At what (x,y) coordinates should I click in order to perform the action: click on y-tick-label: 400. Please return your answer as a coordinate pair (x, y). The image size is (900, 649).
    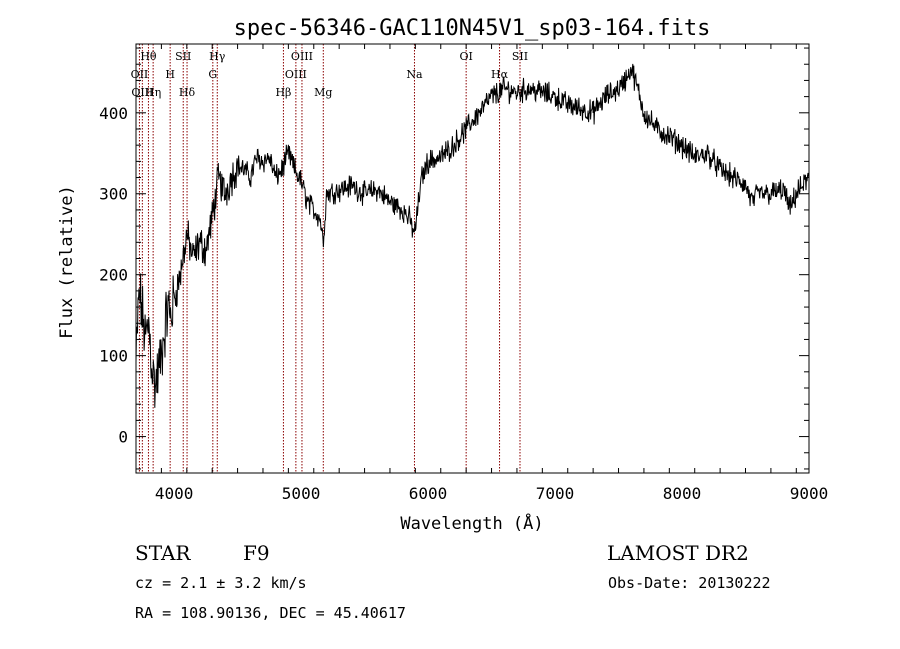
    Looking at the image, I should click on (113, 113).